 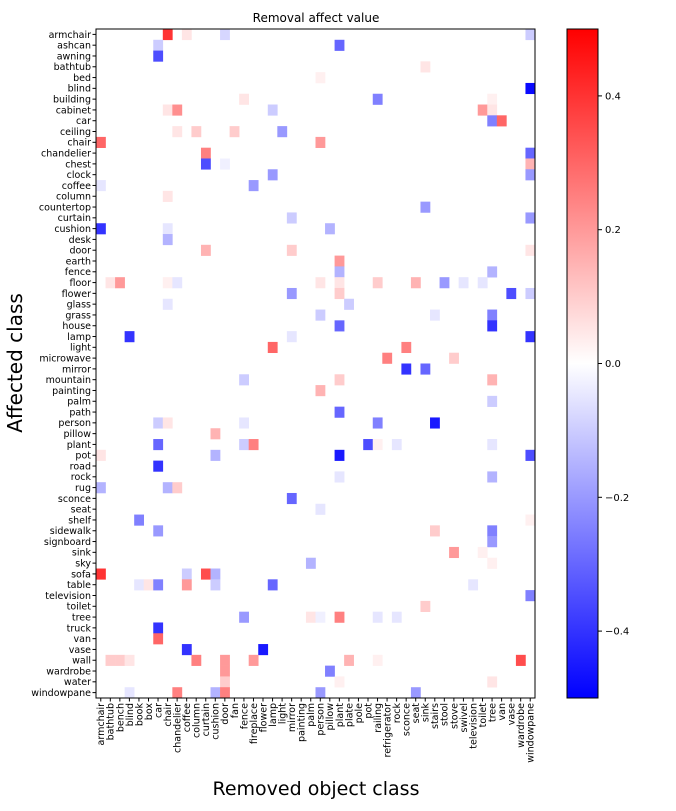 What do you see at coordinates (235, 710) in the screenshot?
I see `x-tick-label: fan` at bounding box center [235, 710].